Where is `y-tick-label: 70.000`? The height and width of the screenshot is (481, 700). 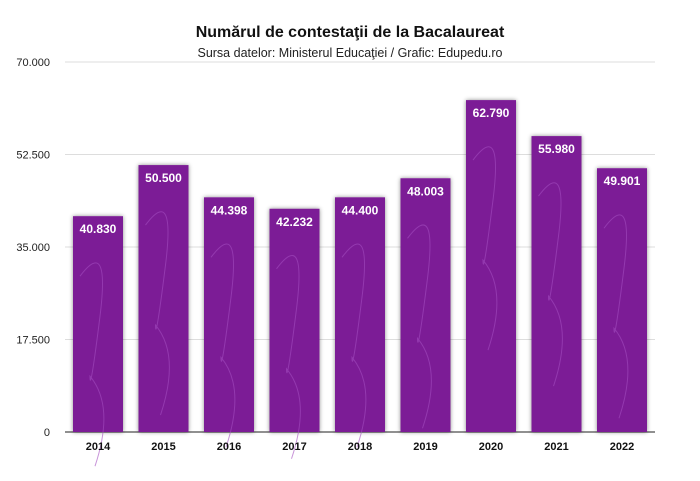 y-tick-label: 70.000 is located at coordinates (33, 63).